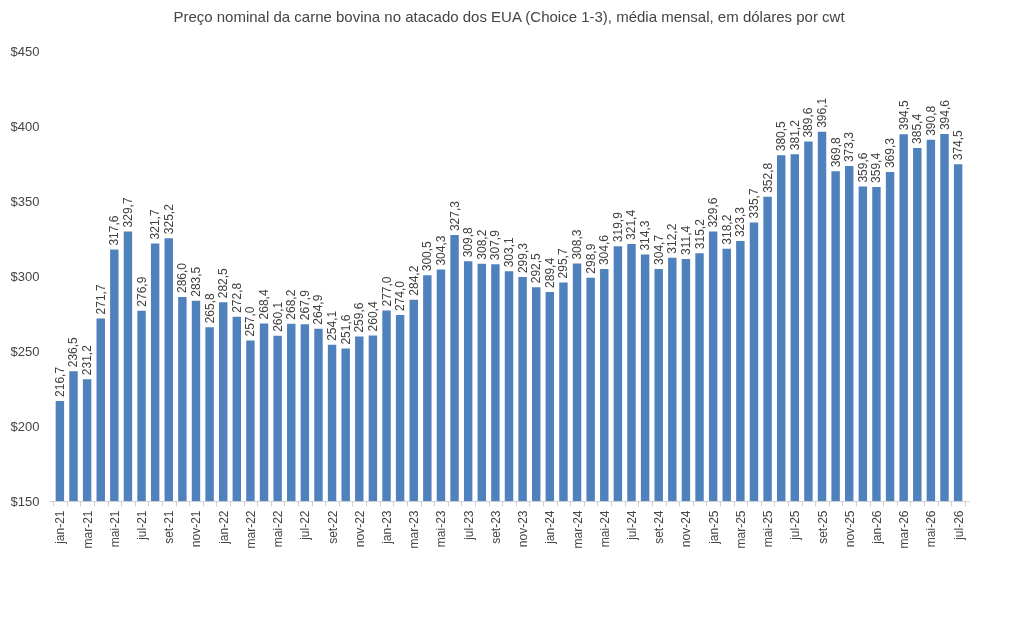 The width and height of the screenshot is (1019, 629). I want to click on data-label: 298,9, so click(590, 258).